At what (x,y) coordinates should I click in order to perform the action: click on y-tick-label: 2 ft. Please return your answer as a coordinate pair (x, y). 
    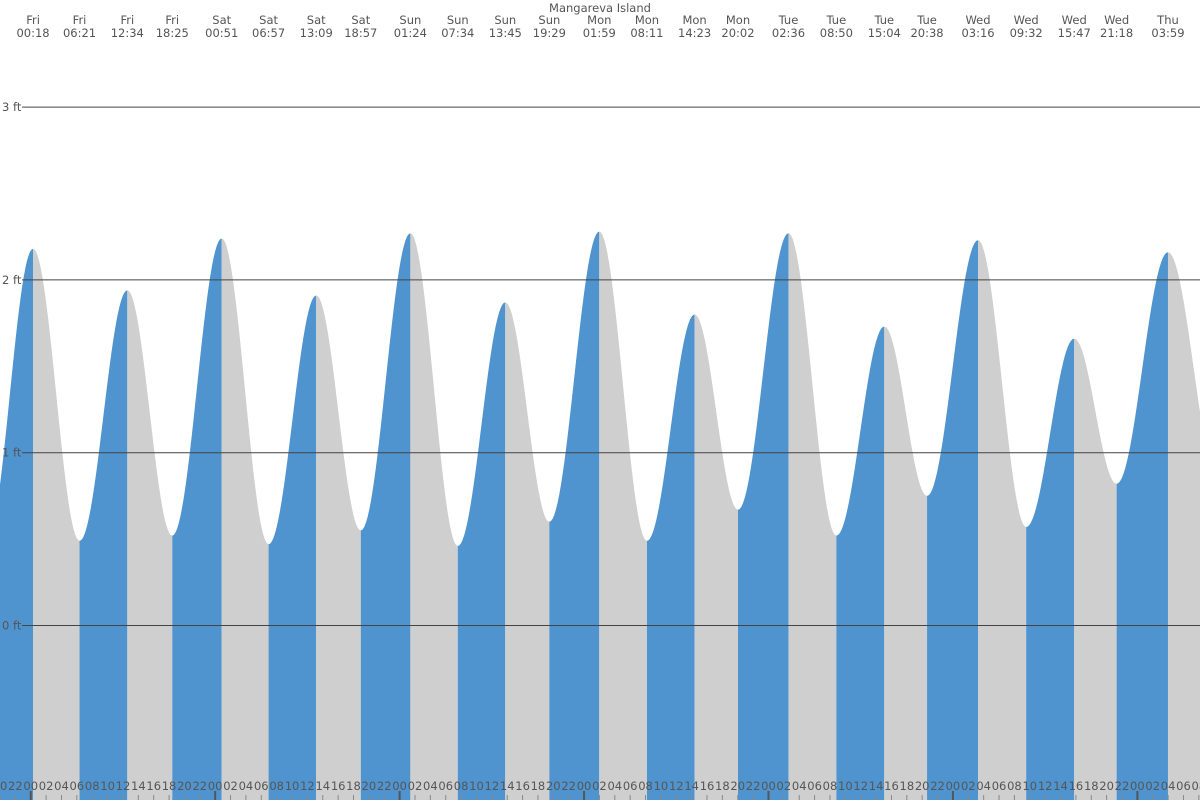
    Looking at the image, I should click on (12, 280).